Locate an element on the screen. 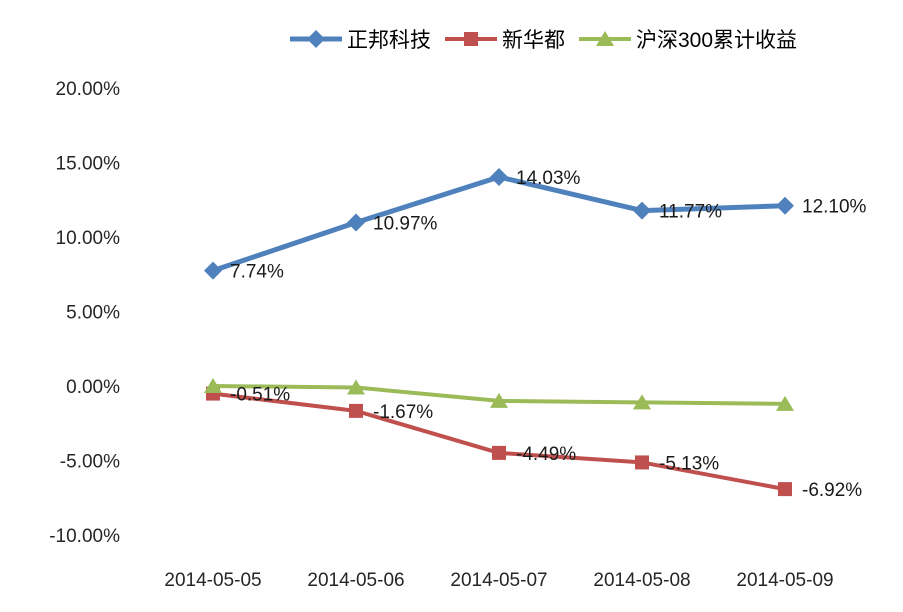 The image size is (903, 612). legend-diamond-icon is located at coordinates (316, 39).